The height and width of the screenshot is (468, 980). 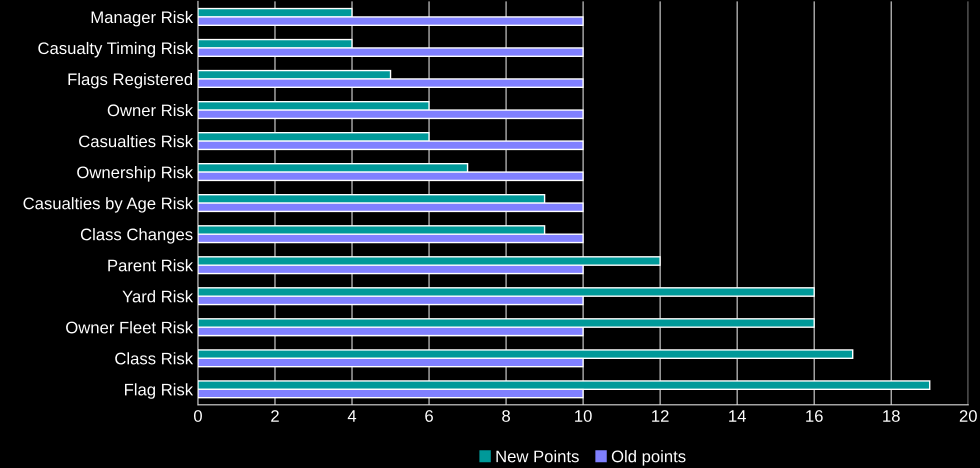 What do you see at coordinates (275, 416) in the screenshot?
I see `x-tick-label: 2` at bounding box center [275, 416].